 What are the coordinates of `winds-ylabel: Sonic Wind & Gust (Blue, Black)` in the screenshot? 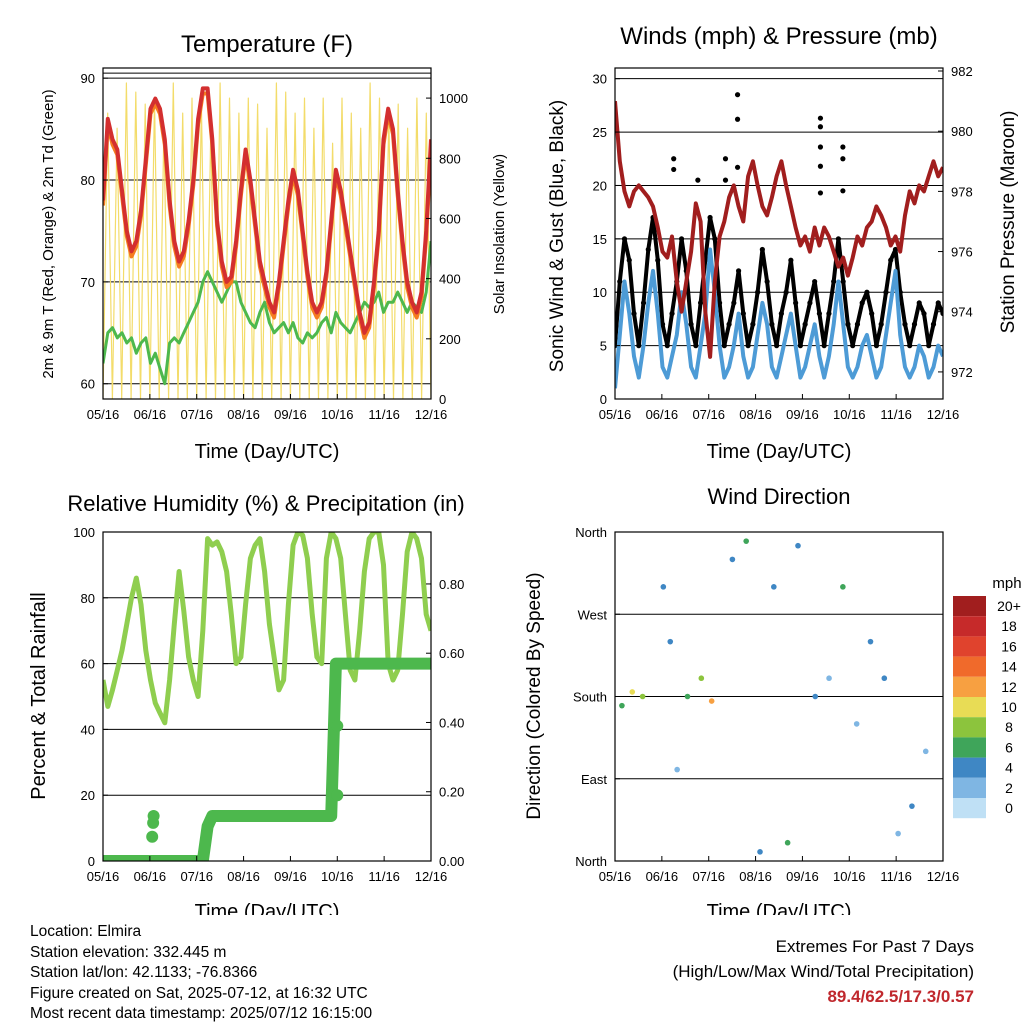 It's located at (557, 236).